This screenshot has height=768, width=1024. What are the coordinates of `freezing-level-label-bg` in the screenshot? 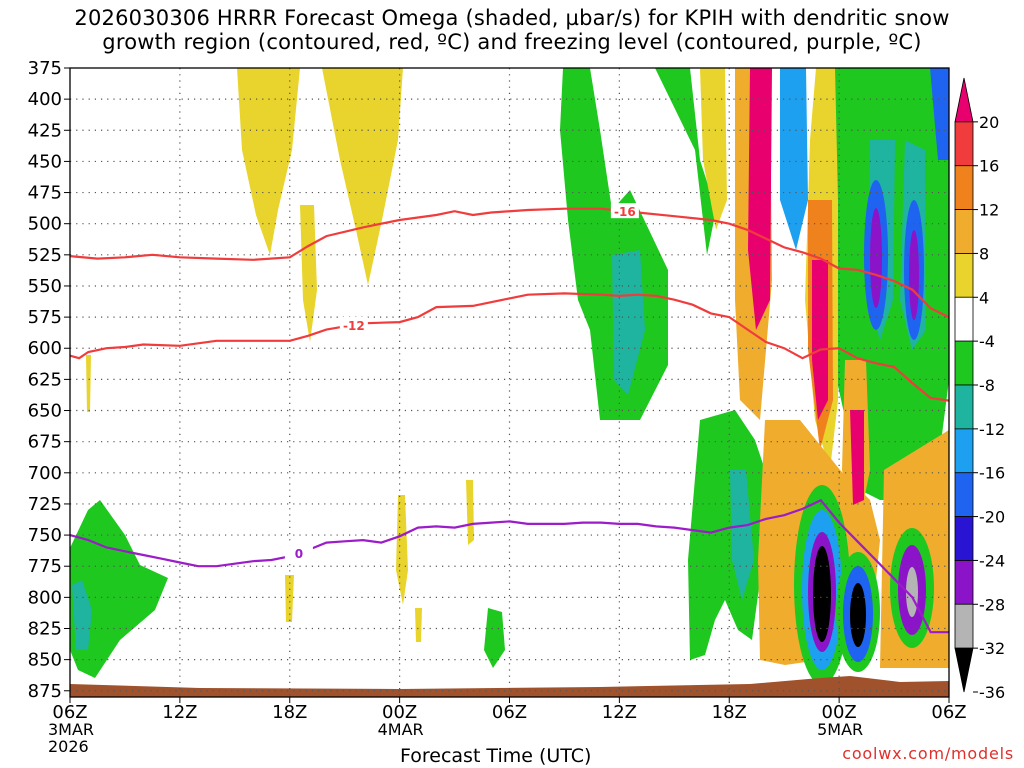 It's located at (298, 553).